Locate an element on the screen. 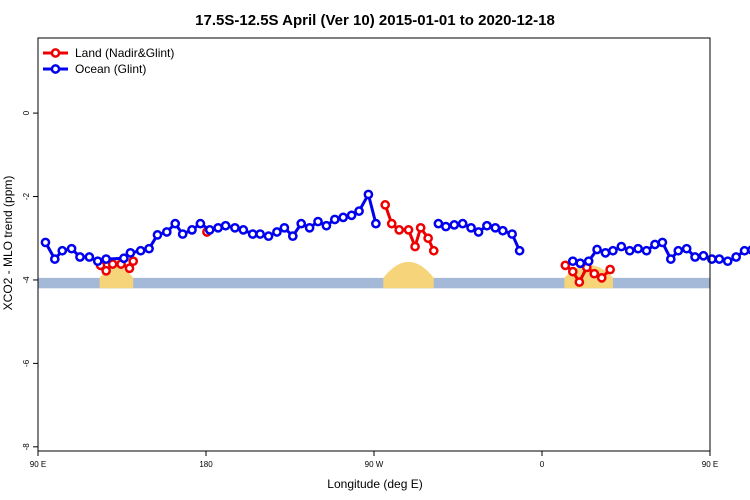  x-axis-label: Longitude (deg E) is located at coordinates (374, 484).